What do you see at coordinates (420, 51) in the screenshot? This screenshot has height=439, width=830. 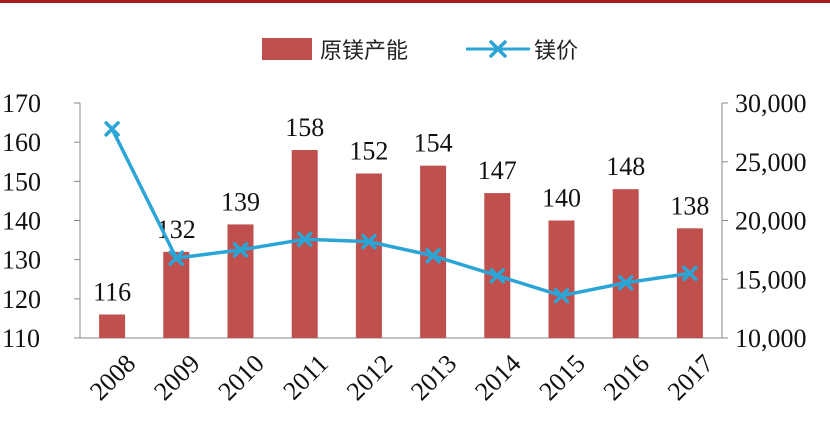 I see `legend: 原镁产能 镁价` at bounding box center [420, 51].